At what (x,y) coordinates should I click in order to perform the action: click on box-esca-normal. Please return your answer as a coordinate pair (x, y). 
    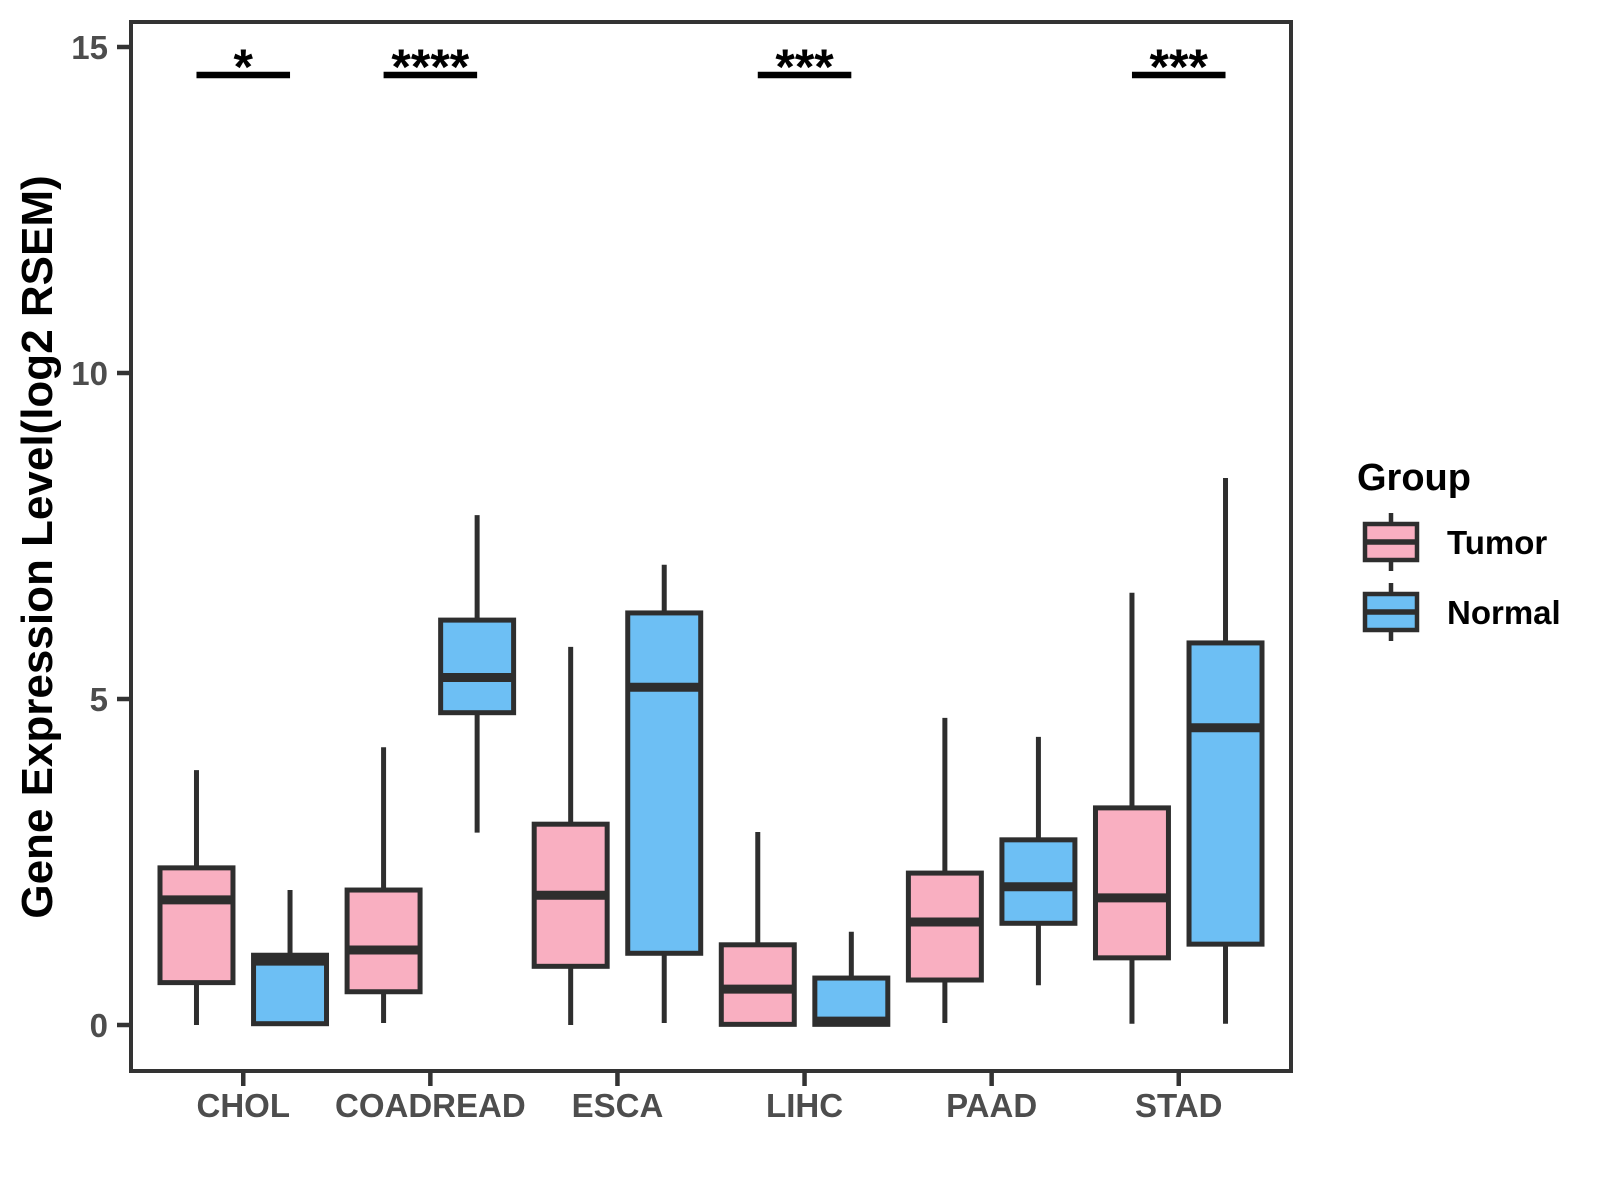
    Looking at the image, I should click on (664, 783).